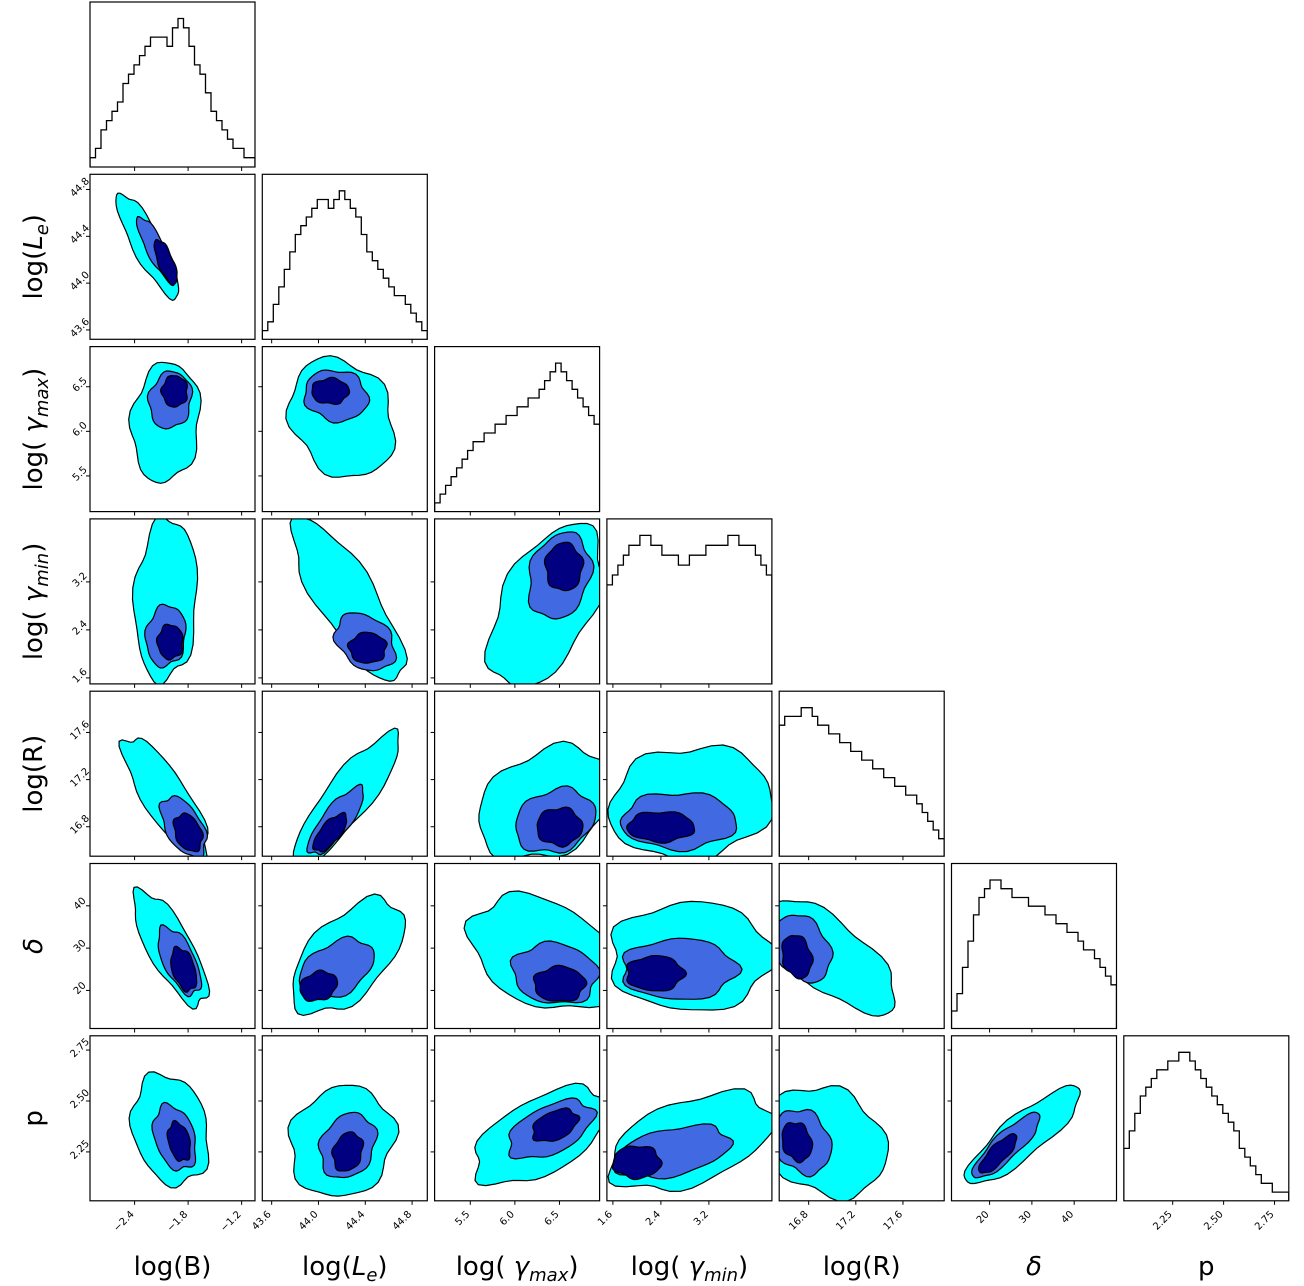  What do you see at coordinates (34, 774) in the screenshot?
I see `y-axis-label-log-r: log(R)` at bounding box center [34, 774].